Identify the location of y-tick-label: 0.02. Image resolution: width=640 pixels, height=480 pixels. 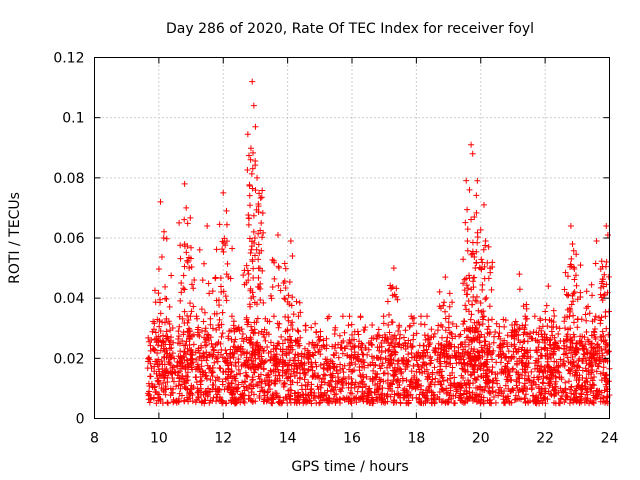
(68, 359).